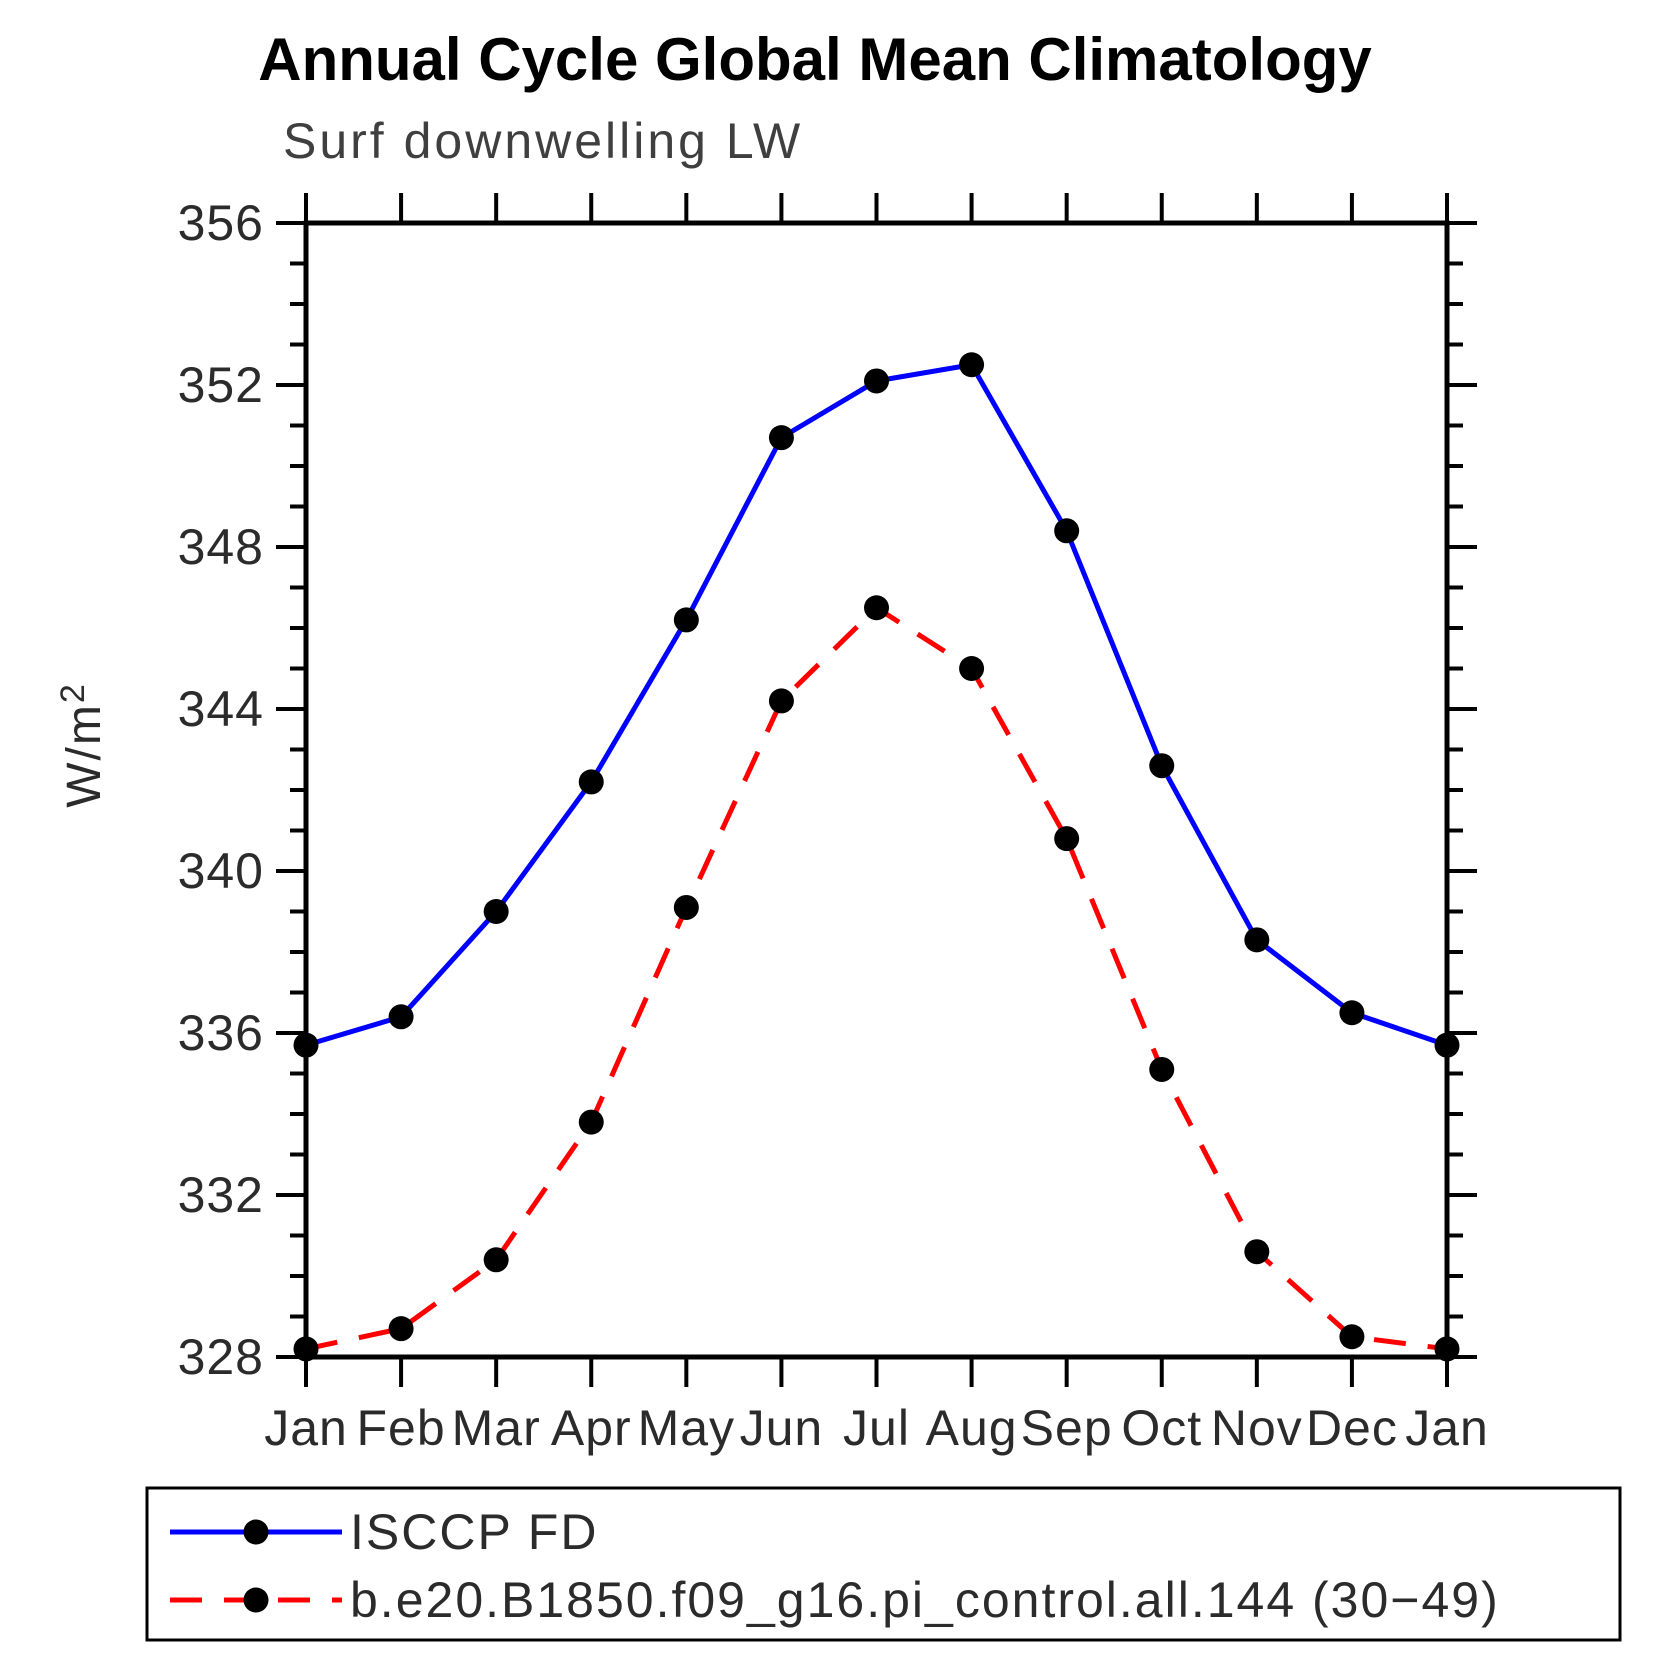 The image size is (1680, 1680). I want to click on x-tick-label: Oct, so click(1161, 1428).